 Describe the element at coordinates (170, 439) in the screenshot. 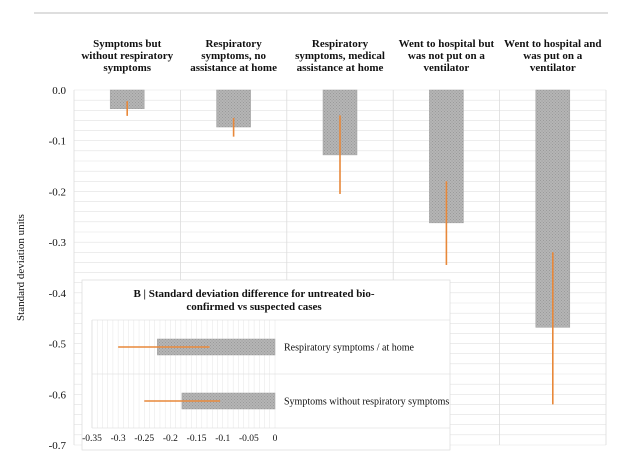

I see `inset-x-tick-label: -0.2` at that location.